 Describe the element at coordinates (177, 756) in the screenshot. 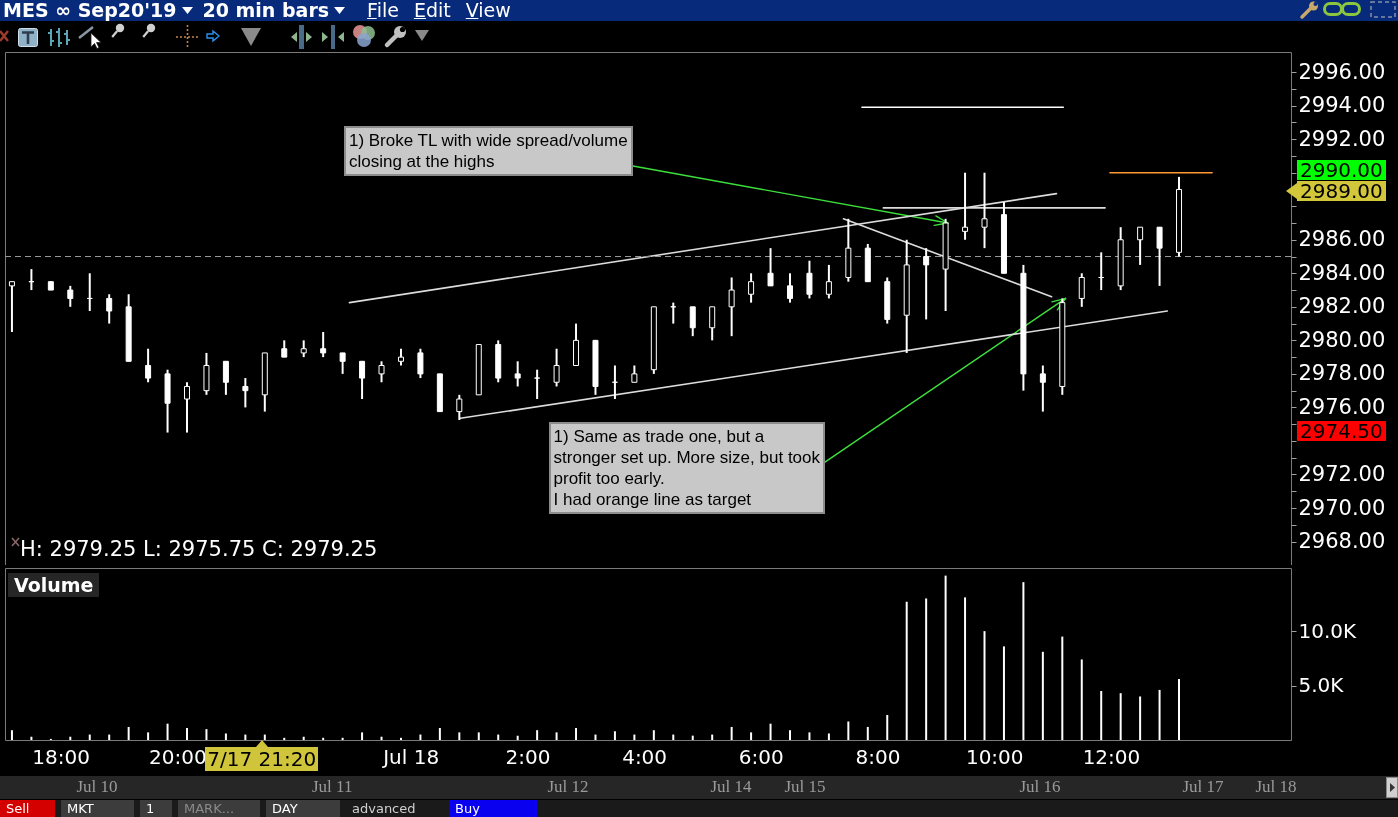

I see `x-tick-label: 20:00` at that location.